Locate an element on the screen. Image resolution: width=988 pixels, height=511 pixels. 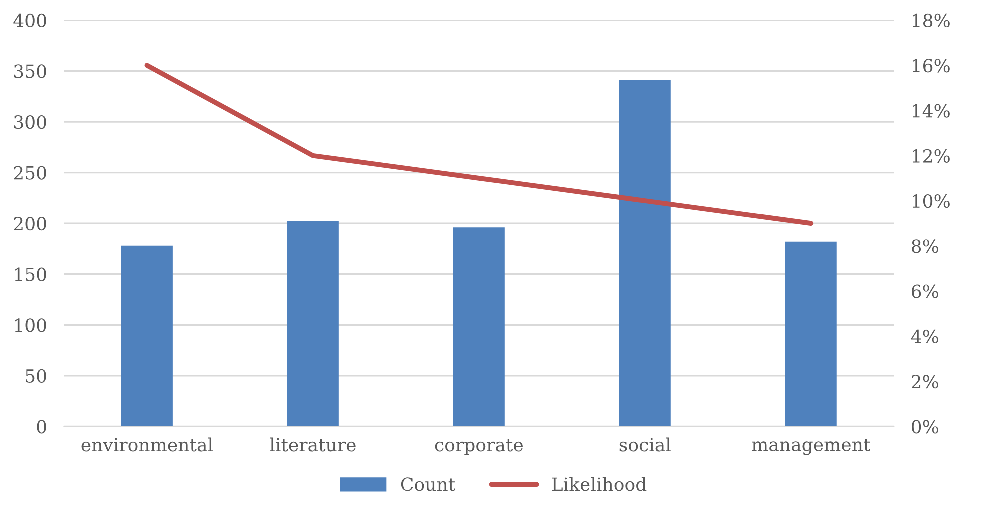
y2-tick-label: 18% is located at coordinates (931, 21).